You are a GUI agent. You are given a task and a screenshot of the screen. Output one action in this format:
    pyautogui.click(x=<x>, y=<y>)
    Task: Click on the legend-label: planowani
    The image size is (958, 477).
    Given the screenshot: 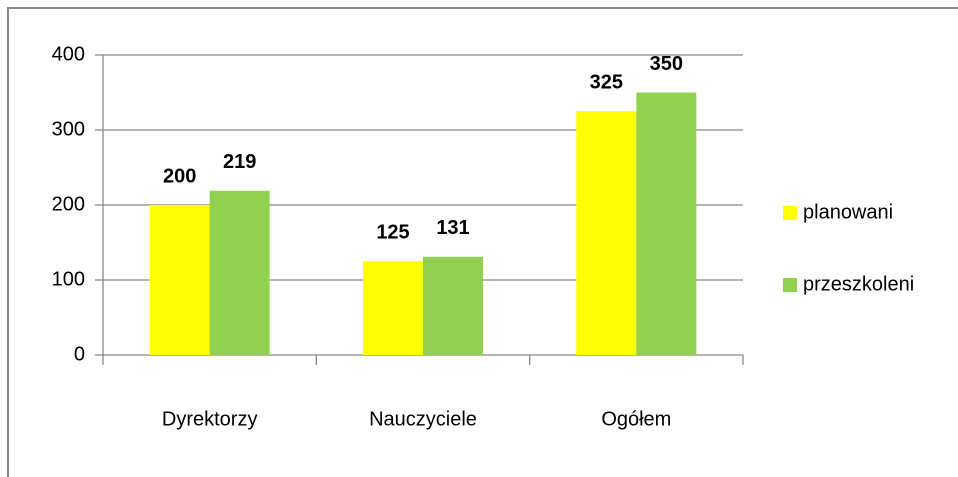 What is the action you would take?
    pyautogui.click(x=848, y=212)
    